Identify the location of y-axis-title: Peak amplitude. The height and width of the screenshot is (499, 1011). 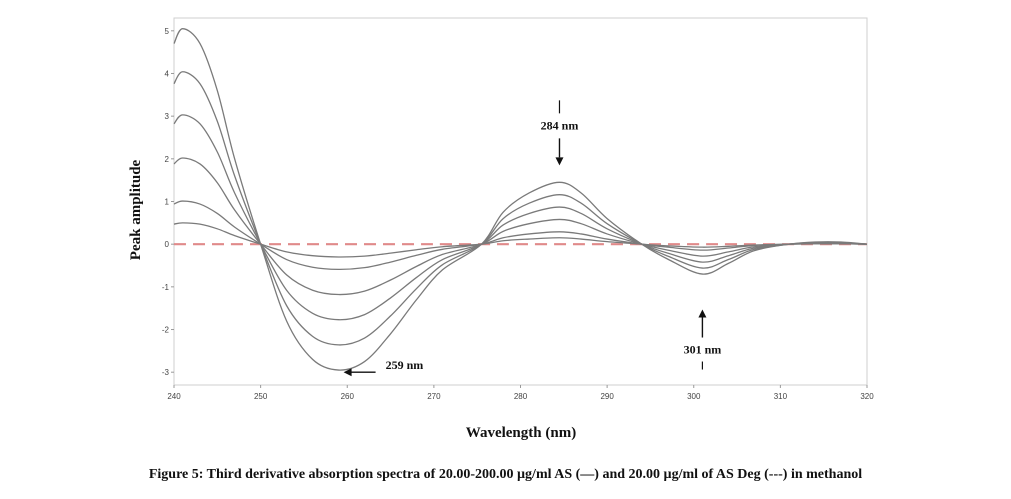
(136, 209).